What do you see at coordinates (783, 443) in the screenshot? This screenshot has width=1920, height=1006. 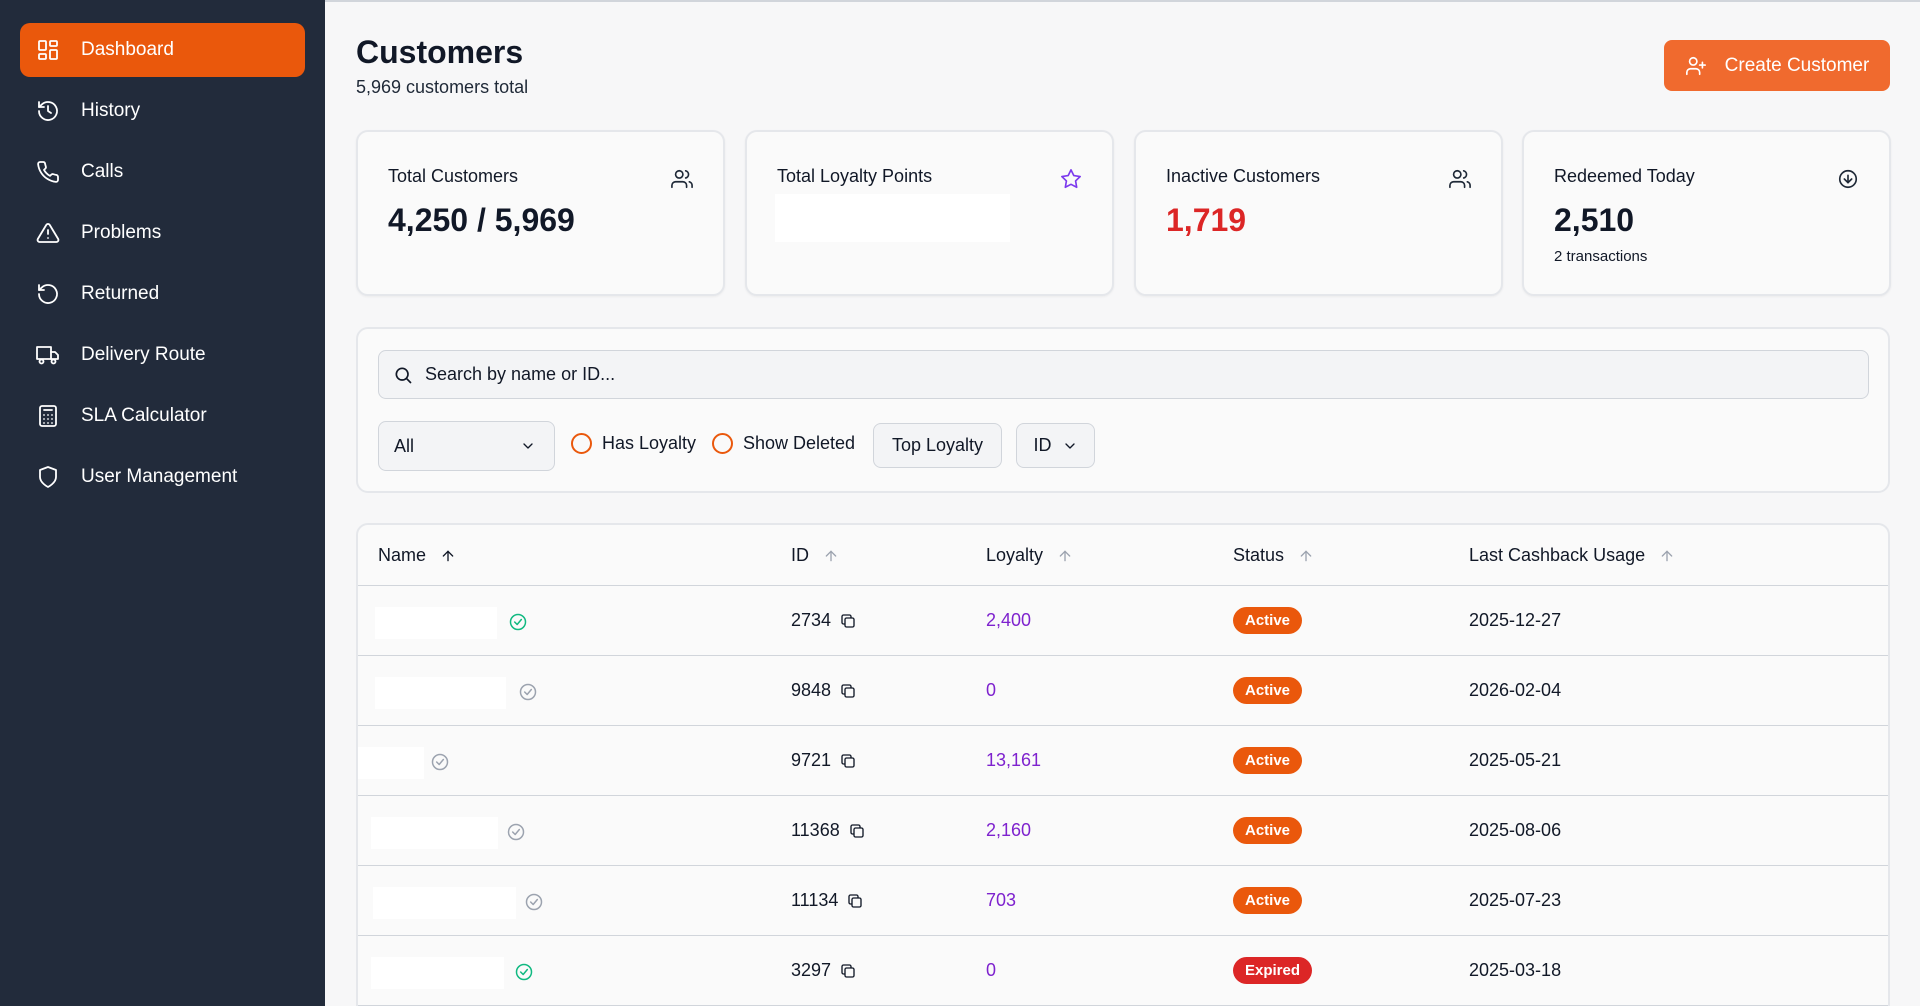 I see `show-deleted-toggle: Show Deleted` at bounding box center [783, 443].